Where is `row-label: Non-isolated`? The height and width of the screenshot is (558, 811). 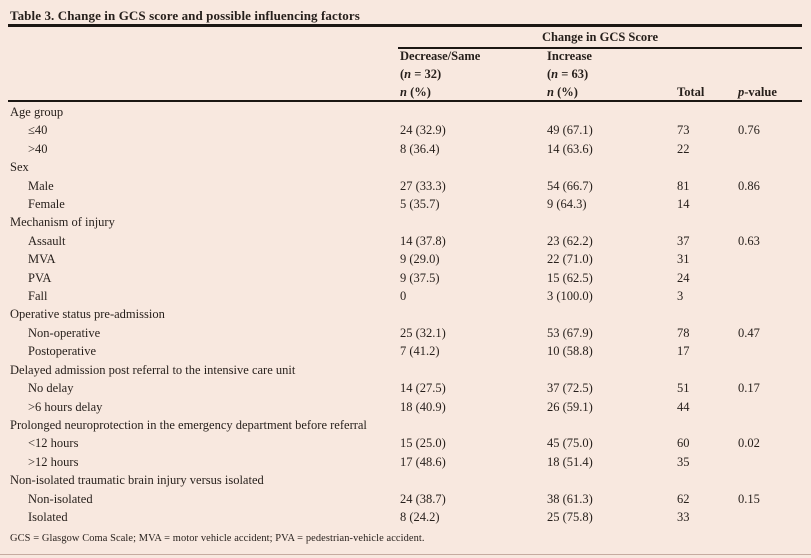
row-label: Non-isolated is located at coordinates (60, 498).